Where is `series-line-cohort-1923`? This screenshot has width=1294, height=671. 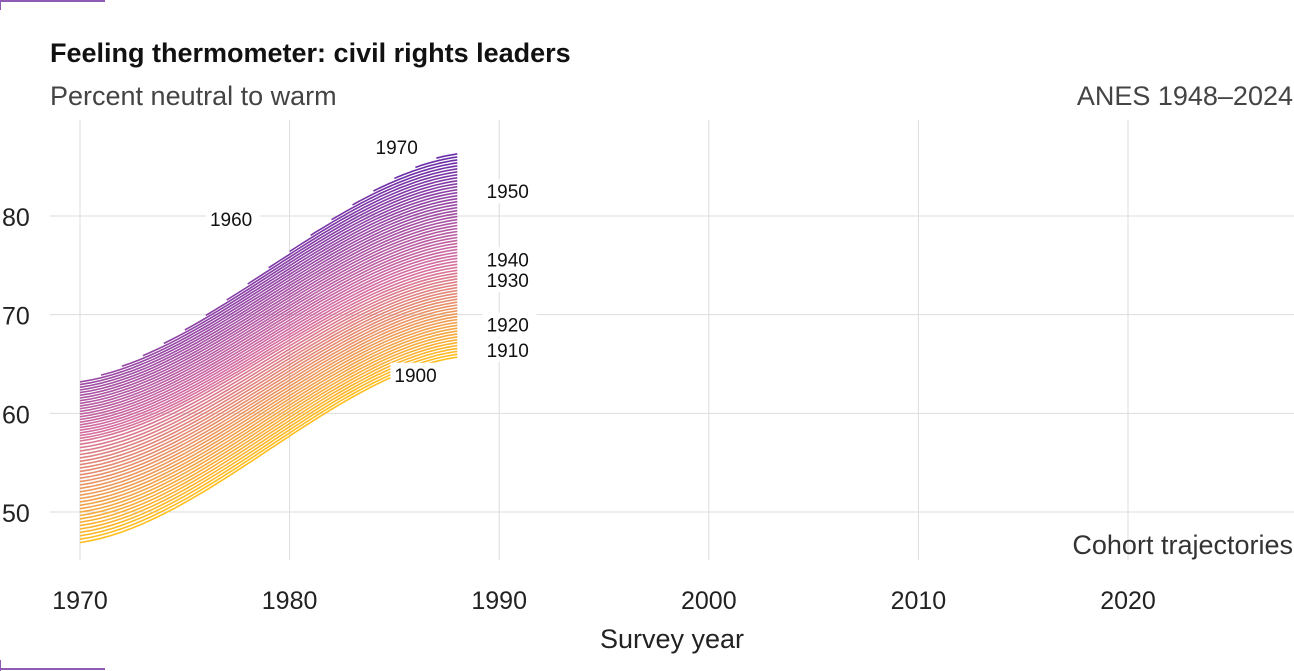 series-line-cohort-1923 is located at coordinates (268, 377).